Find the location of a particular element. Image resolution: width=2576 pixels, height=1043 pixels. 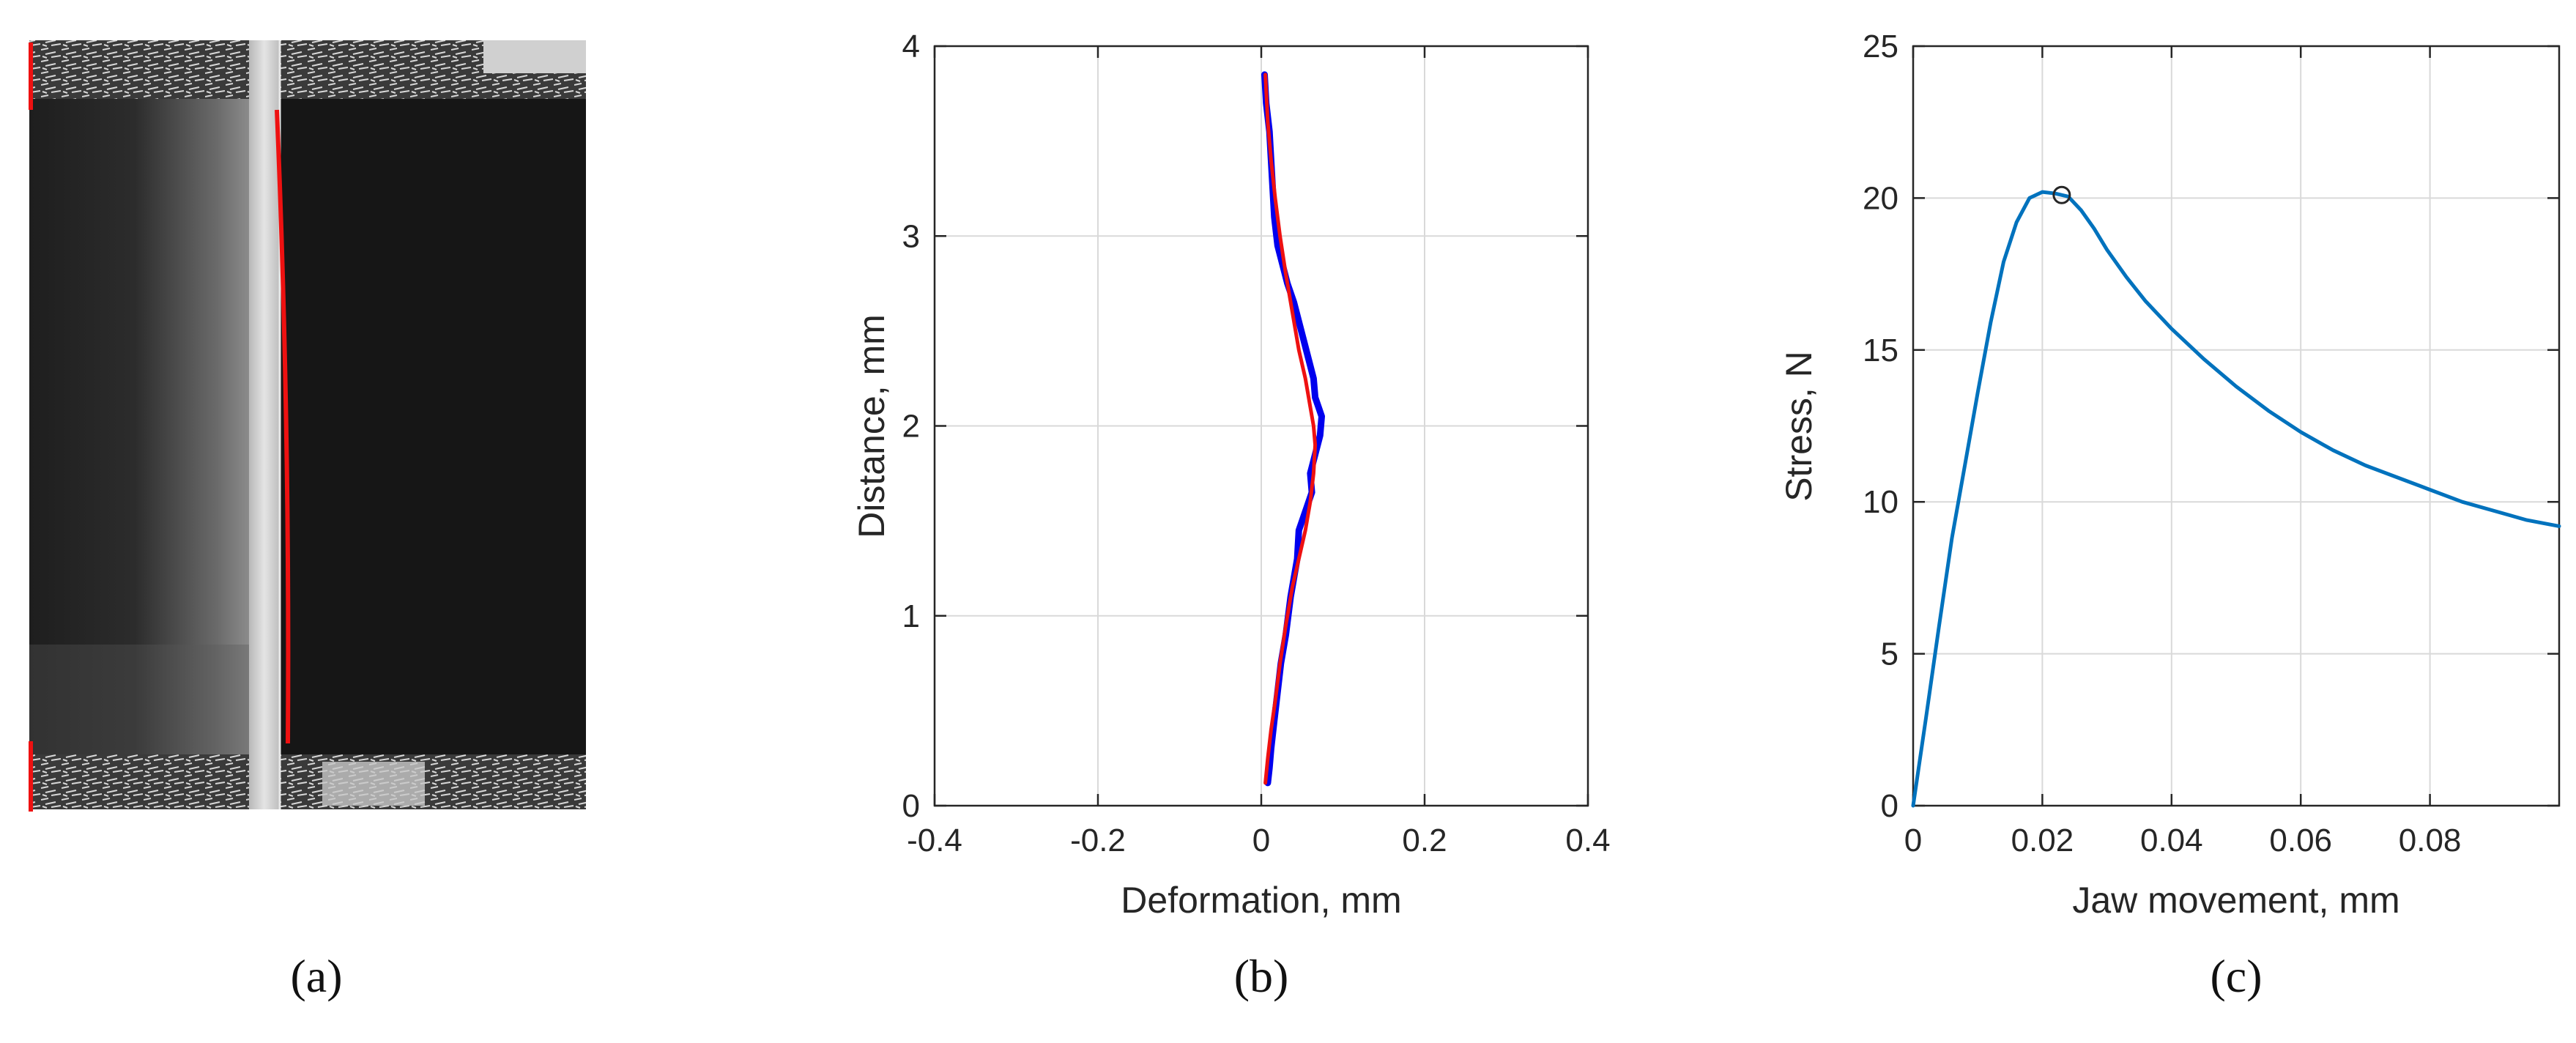

deformation-x-tick-label: 0.4 is located at coordinates (1587, 840).